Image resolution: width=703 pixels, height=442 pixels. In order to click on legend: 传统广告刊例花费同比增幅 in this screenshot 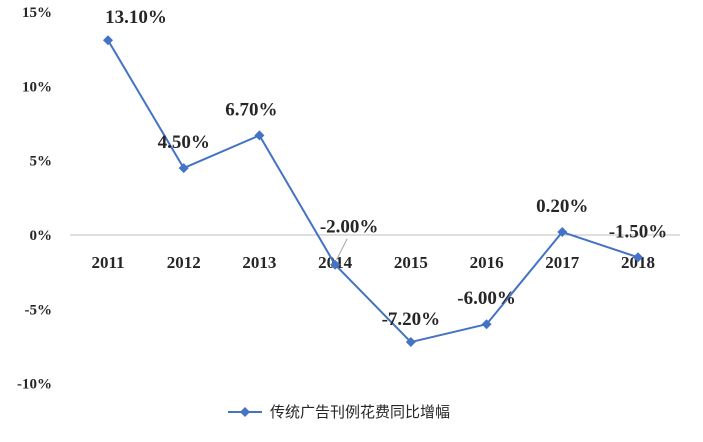, I will do `click(339, 412)`.